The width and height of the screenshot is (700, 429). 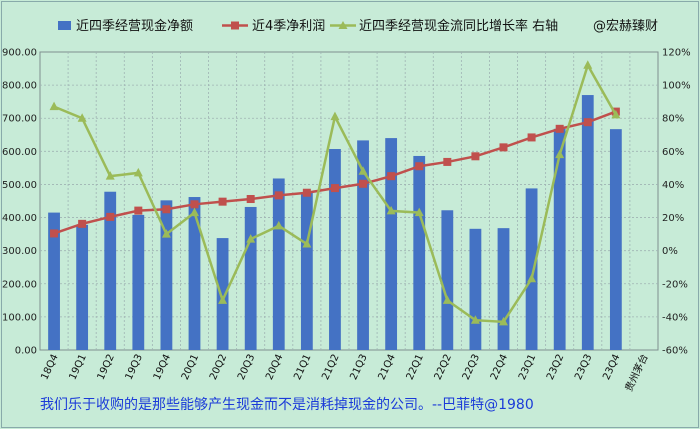 I want to click on legend: 近四季经营现金净额 近4季净利润 近四季经营现金流同比增长率 右轴 @宏赫臻财, so click(x=358, y=26).